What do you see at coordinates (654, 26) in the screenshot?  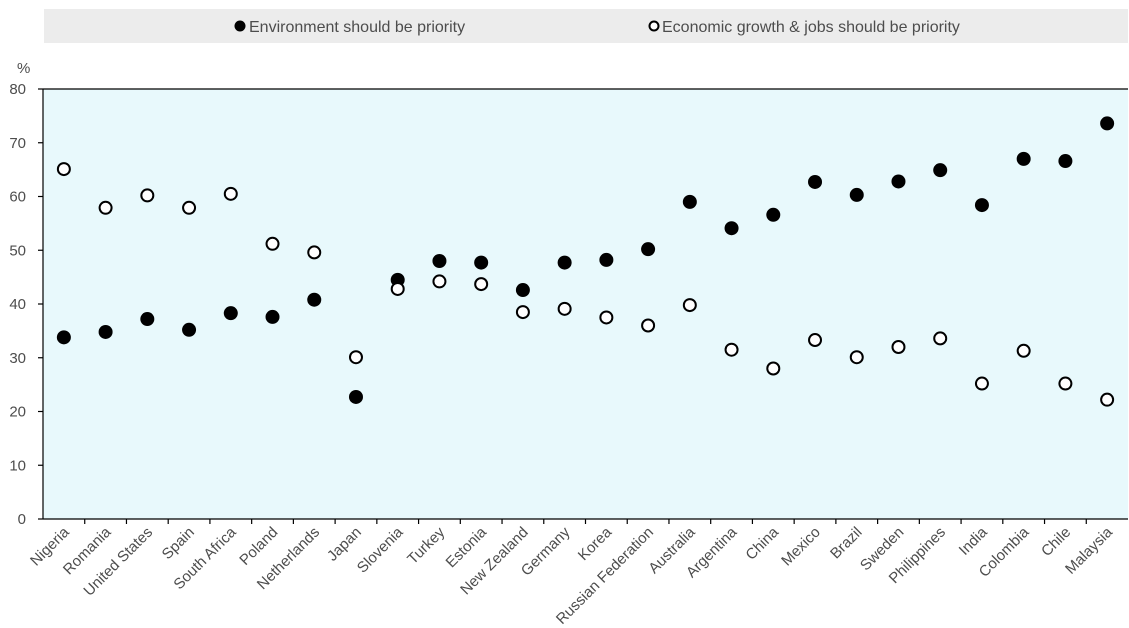 I see `legend-marker-hollow-icon` at bounding box center [654, 26].